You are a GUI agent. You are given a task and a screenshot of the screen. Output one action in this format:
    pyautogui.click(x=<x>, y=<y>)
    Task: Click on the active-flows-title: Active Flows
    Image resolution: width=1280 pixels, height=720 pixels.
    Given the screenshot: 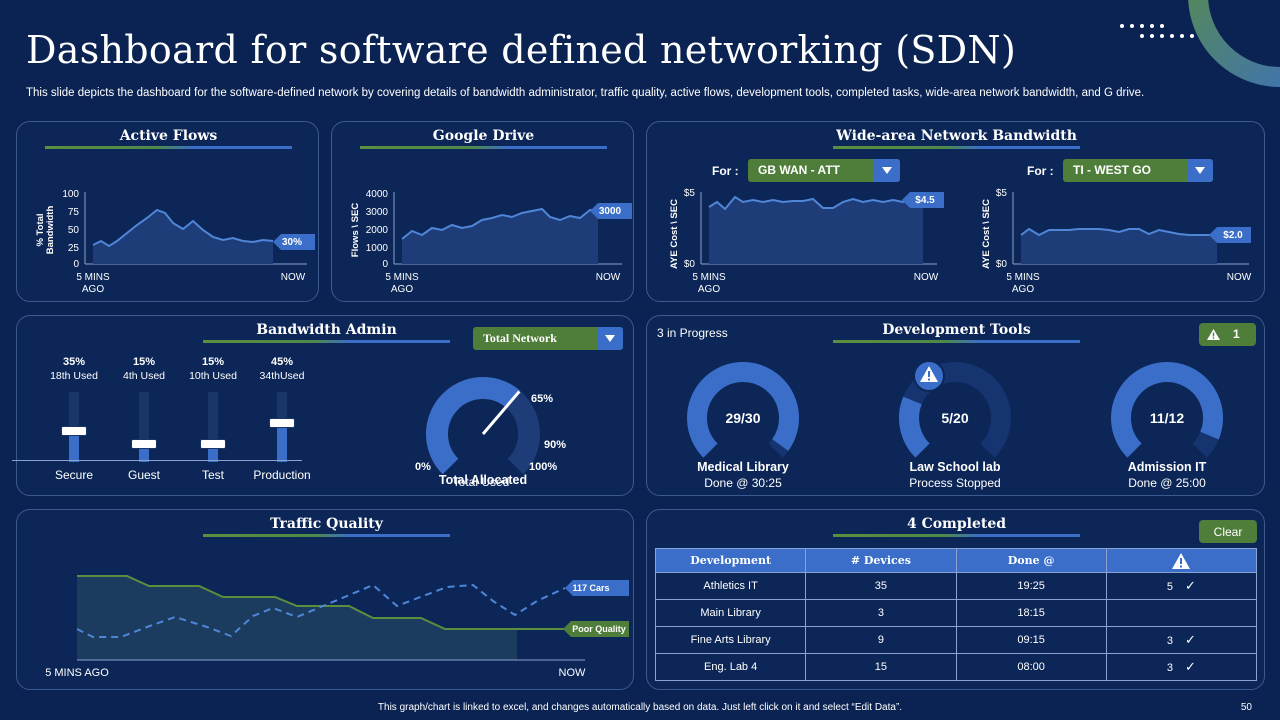 What is the action you would take?
    pyautogui.click(x=168, y=136)
    